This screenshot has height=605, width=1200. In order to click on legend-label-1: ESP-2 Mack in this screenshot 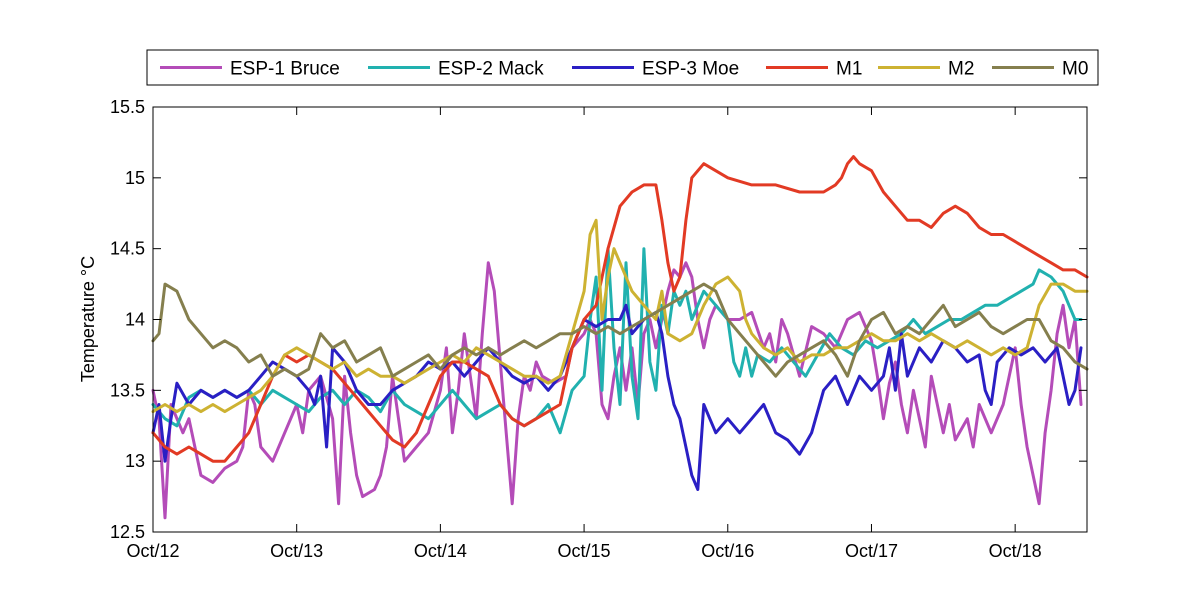, I will do `click(491, 69)`.